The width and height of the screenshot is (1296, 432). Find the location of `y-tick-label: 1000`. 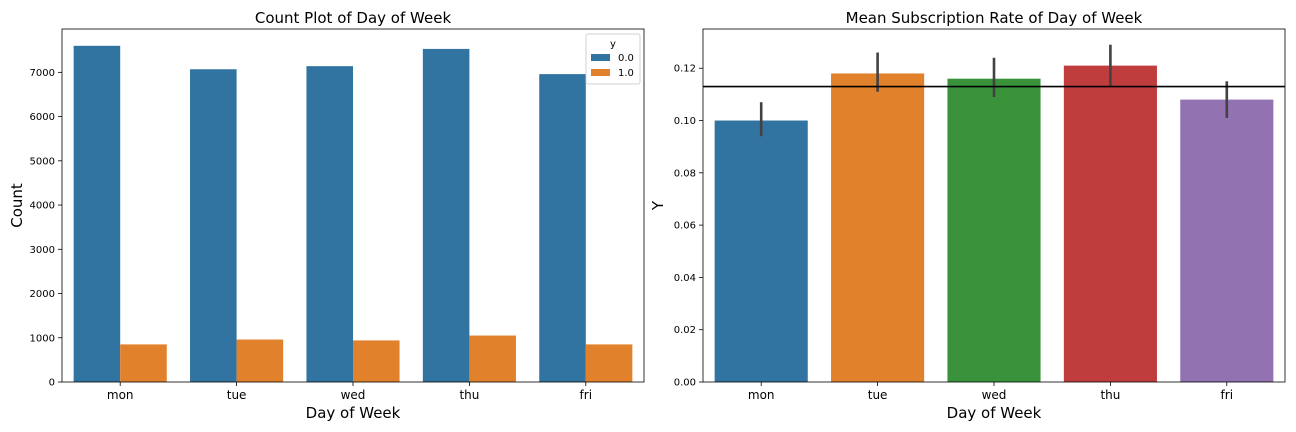

y-tick-label: 1000 is located at coordinates (42, 338).